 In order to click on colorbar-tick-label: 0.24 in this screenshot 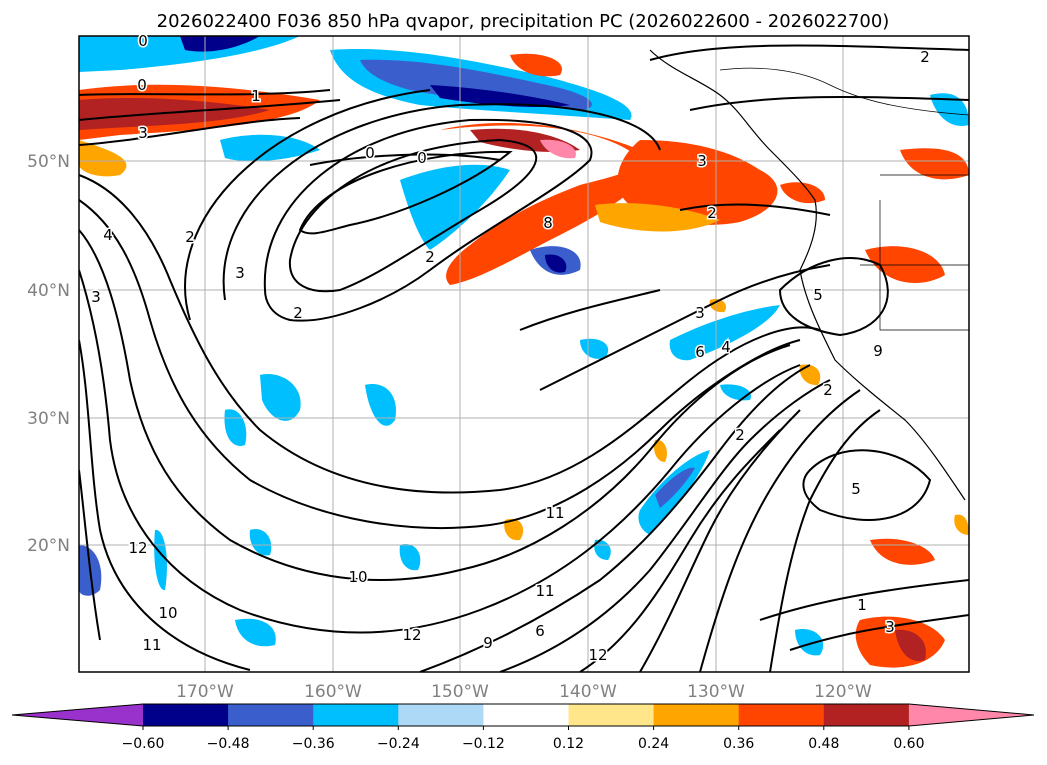, I will do `click(653, 744)`.